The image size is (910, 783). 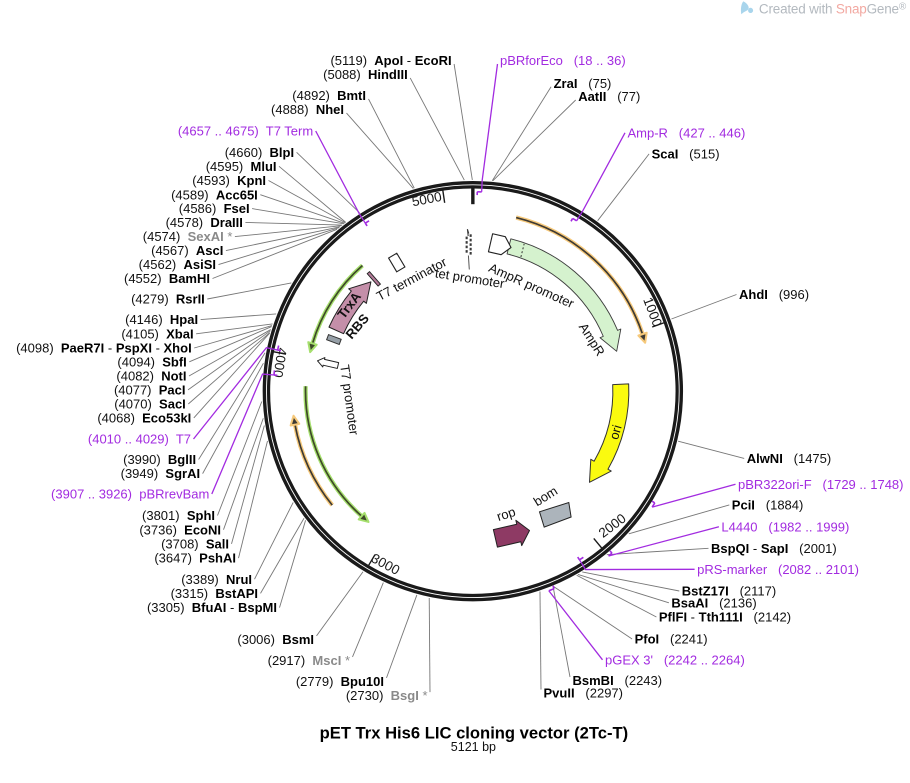 What do you see at coordinates (212, 607) in the screenshot?
I see `svg-text: (3305) BfuAI - BspMI` at bounding box center [212, 607].